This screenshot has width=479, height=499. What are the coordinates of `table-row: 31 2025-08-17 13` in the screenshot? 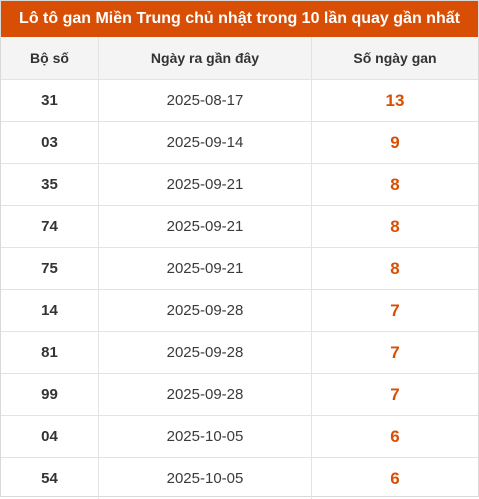 It's located at (239, 101).